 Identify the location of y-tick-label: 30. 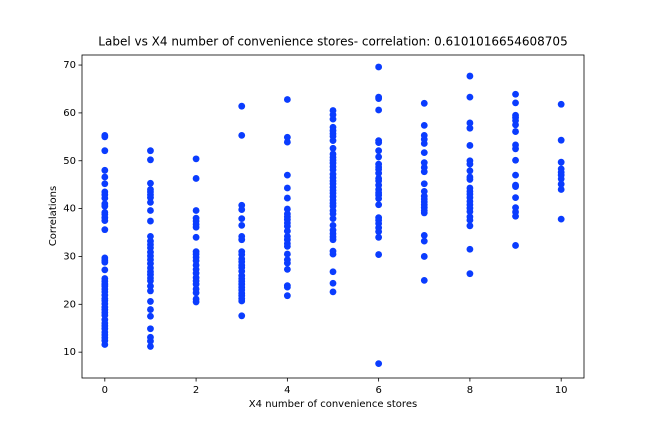
(69, 256).